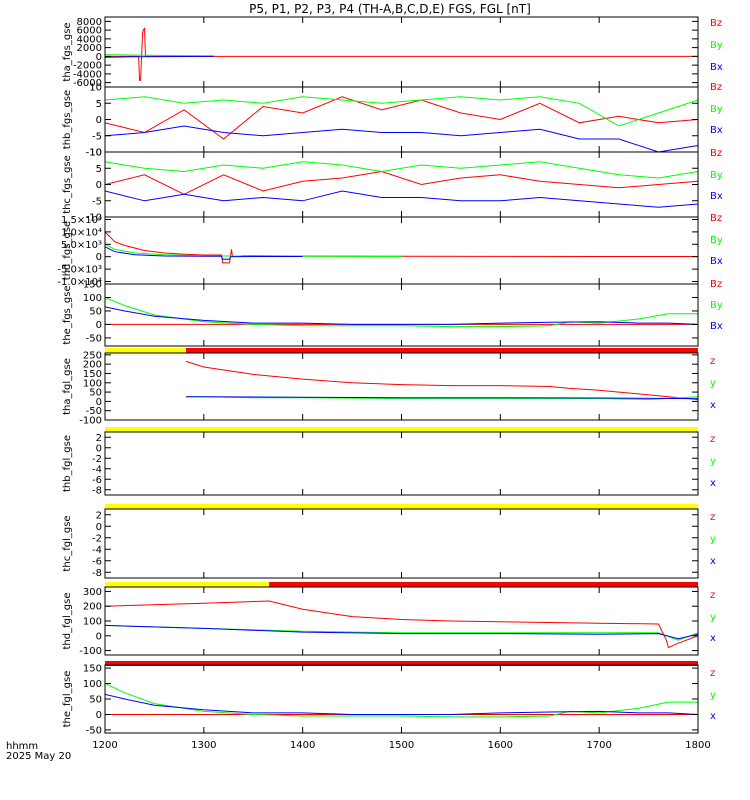 The image size is (750, 800). What do you see at coordinates (92, 355) in the screenshot?
I see `y-tick-label: 250` at bounding box center [92, 355].